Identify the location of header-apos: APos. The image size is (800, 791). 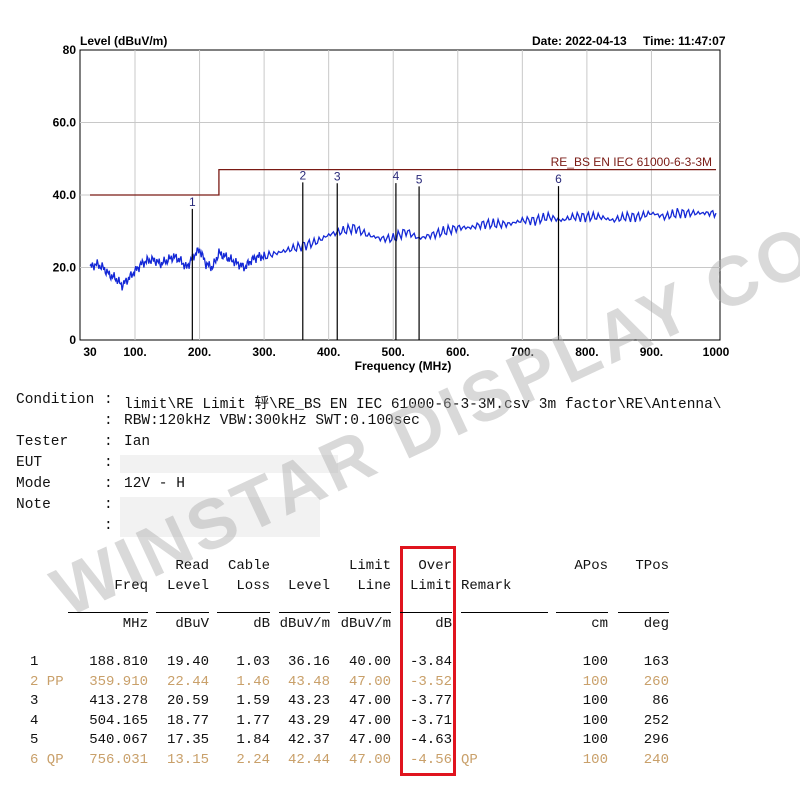
(591, 566).